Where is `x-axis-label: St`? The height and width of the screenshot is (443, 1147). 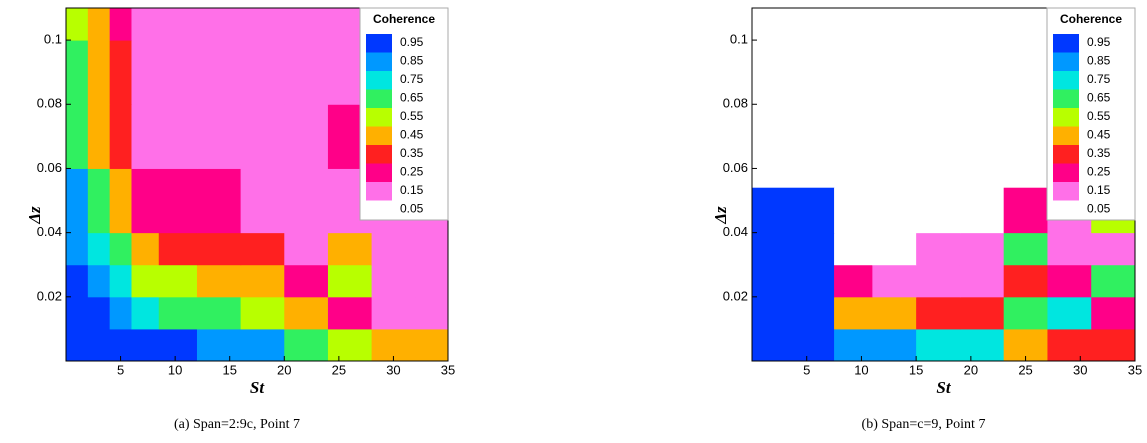
x-axis-label: St is located at coordinates (943, 387).